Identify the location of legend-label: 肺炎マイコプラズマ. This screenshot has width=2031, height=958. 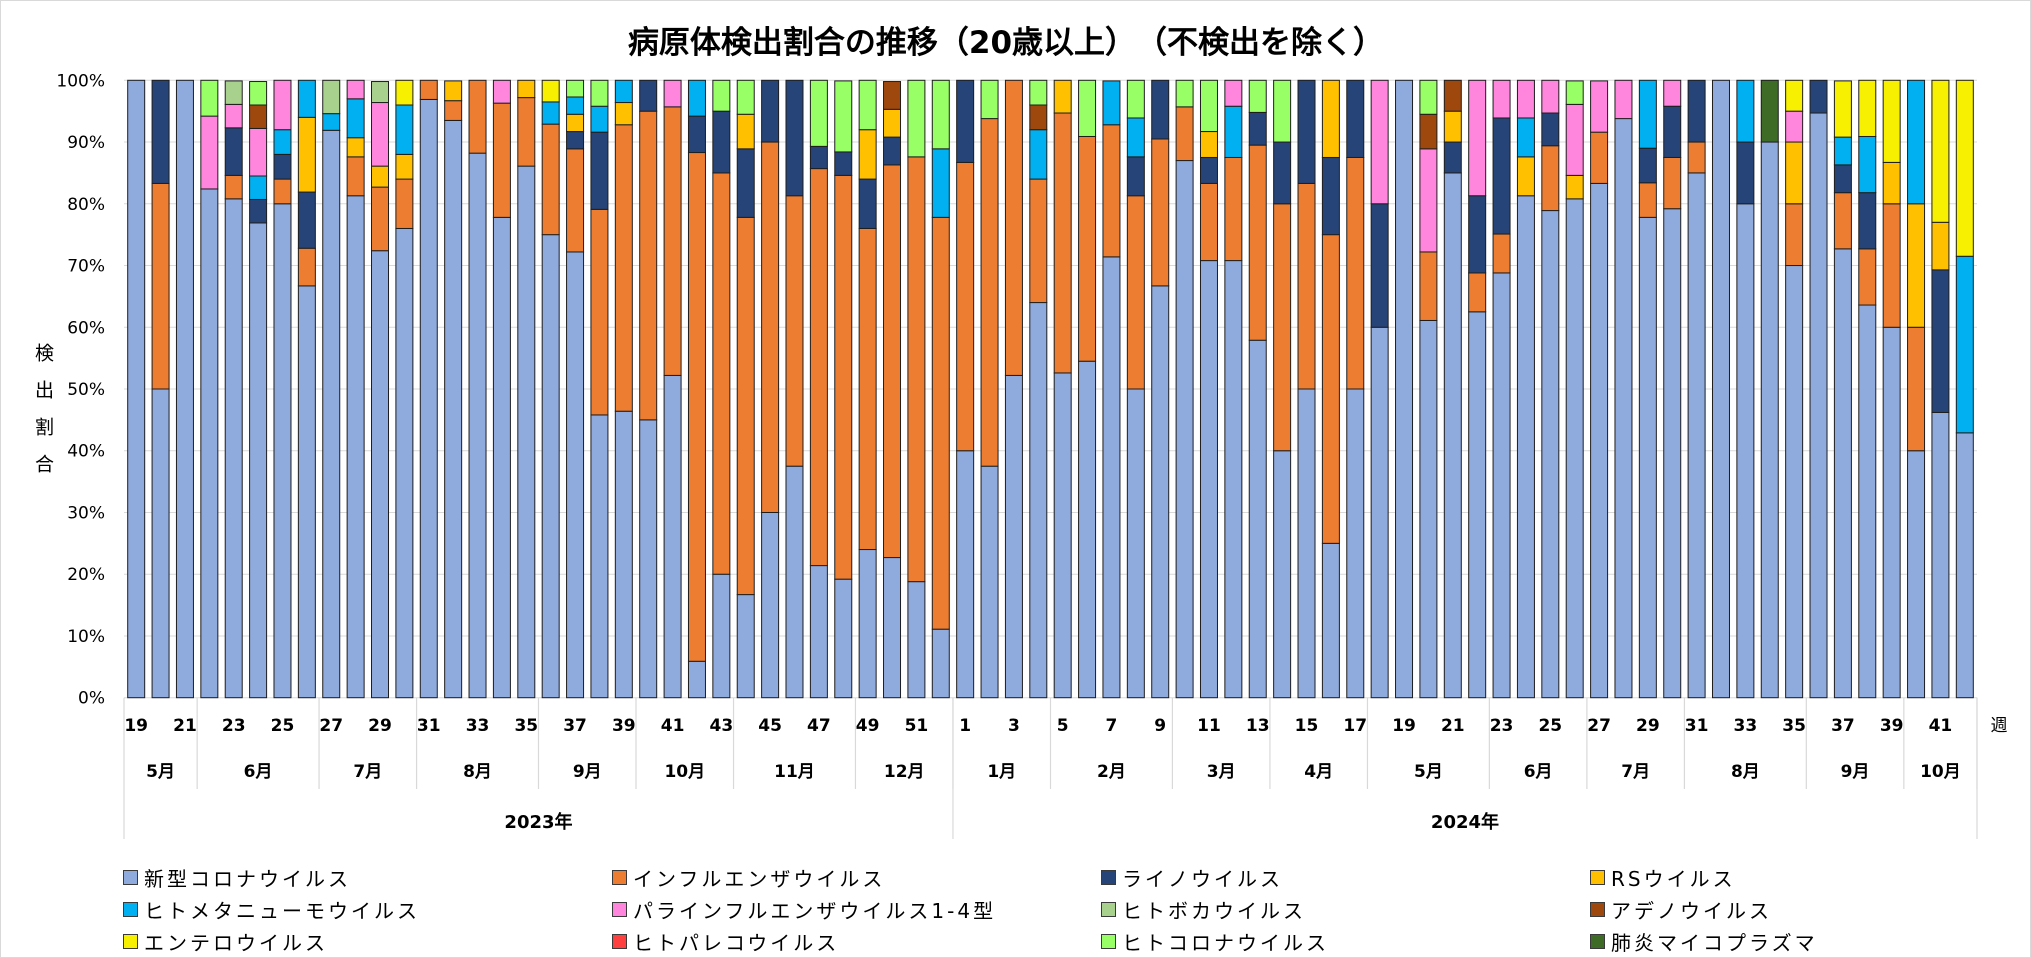
(1714, 942).